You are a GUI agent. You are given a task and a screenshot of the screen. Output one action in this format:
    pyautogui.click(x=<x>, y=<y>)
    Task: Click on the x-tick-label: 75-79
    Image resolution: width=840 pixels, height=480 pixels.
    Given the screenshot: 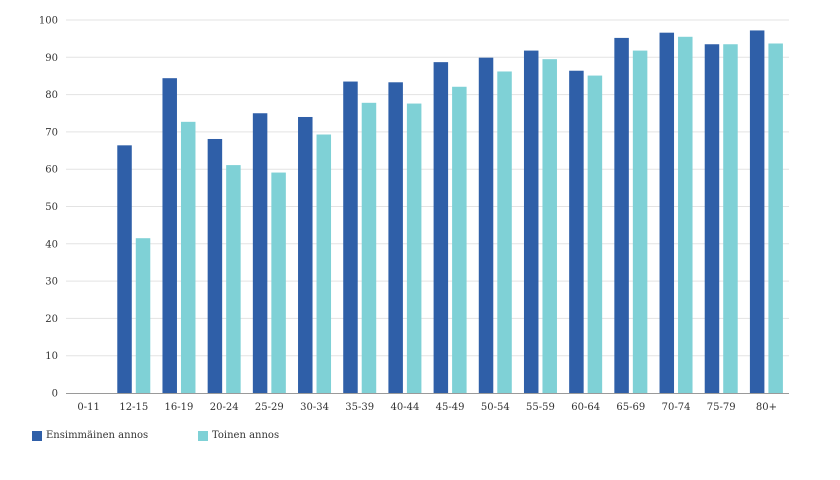 What is the action you would take?
    pyautogui.click(x=721, y=407)
    